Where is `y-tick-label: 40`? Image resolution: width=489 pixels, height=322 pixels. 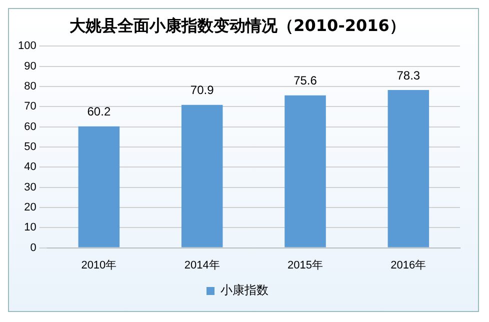 y-tick-label: 40 is located at coordinates (30, 167).